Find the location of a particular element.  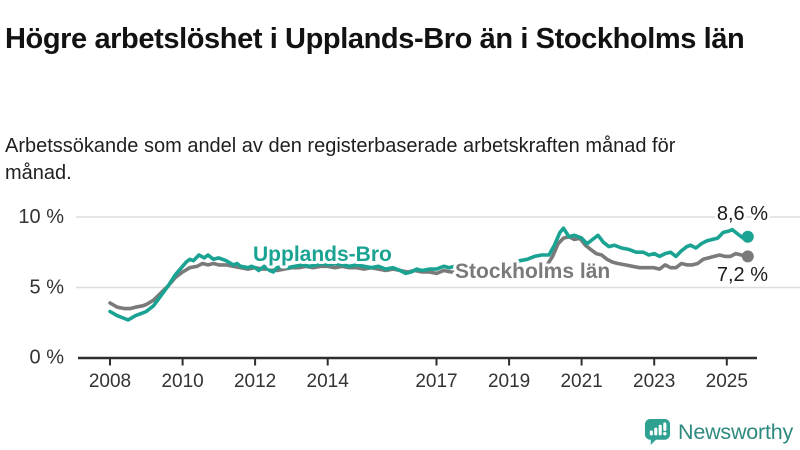

x-tick-2012: 2012 is located at coordinates (255, 381).